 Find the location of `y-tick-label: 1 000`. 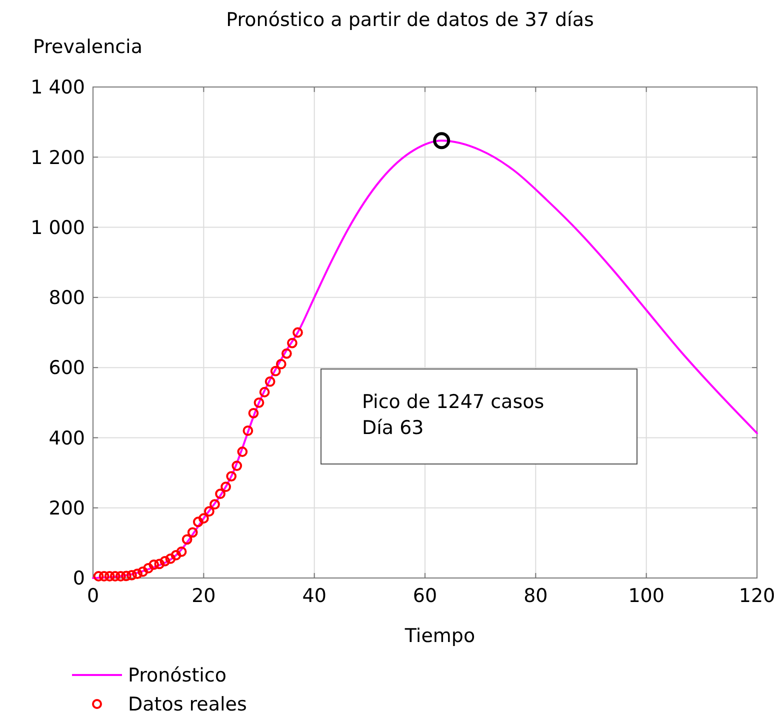

y-tick-label: 1 000 is located at coordinates (57, 227).